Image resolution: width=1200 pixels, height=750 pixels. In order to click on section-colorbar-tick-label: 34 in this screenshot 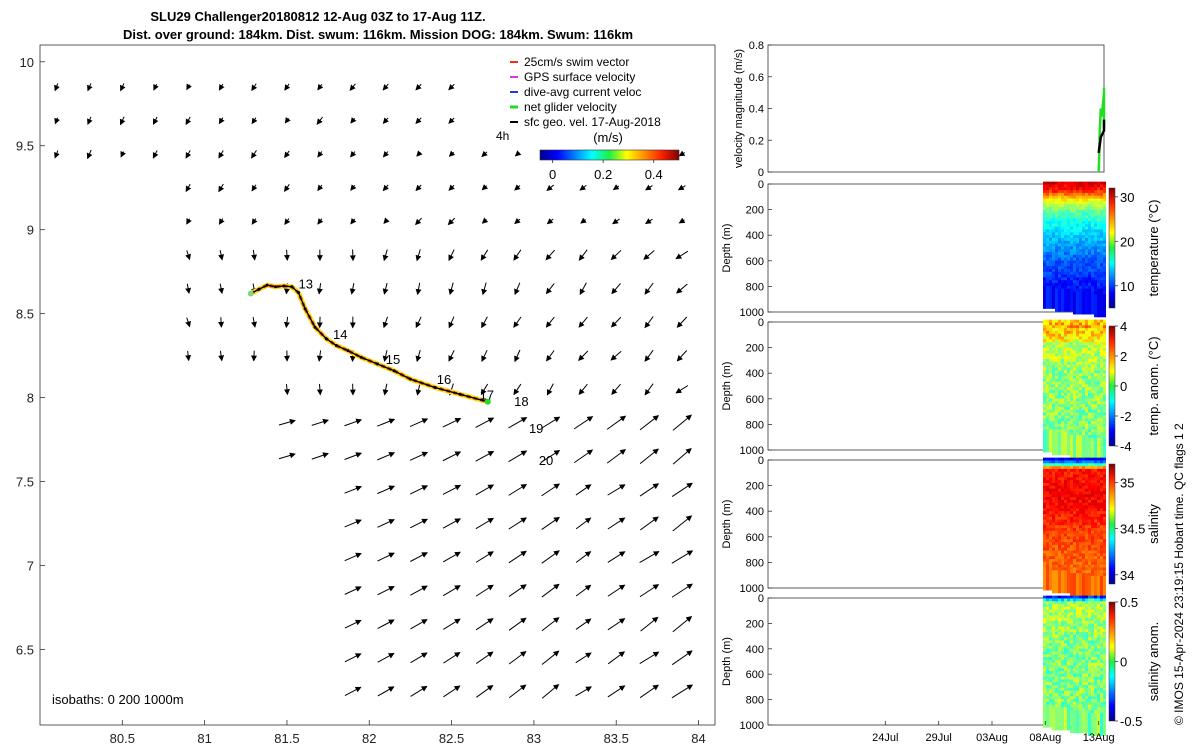, I will do `click(1127, 575)`.